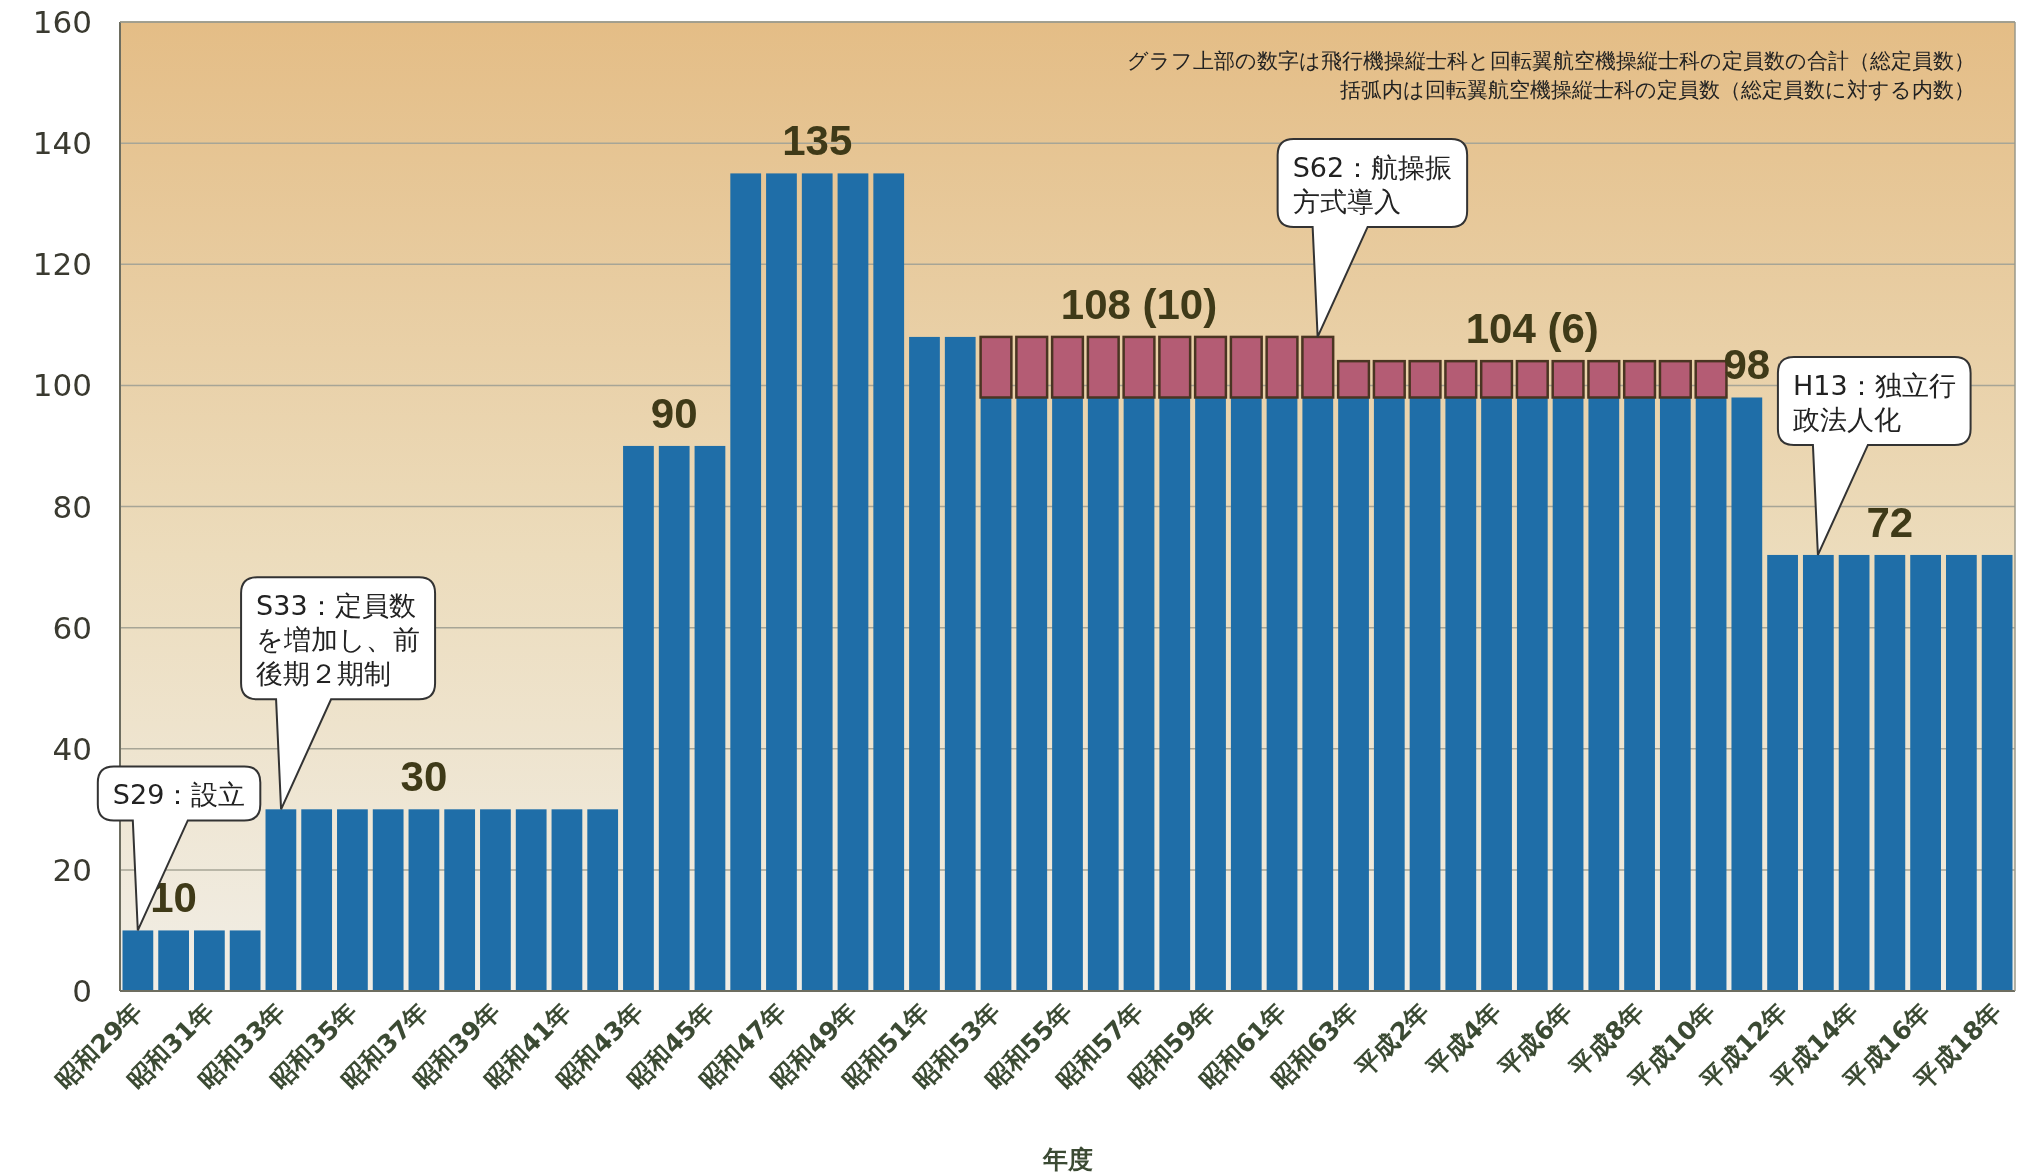 The image size is (2029, 1175). What do you see at coordinates (62, 264) in the screenshot?
I see `y-tick-label: 120` at bounding box center [62, 264].